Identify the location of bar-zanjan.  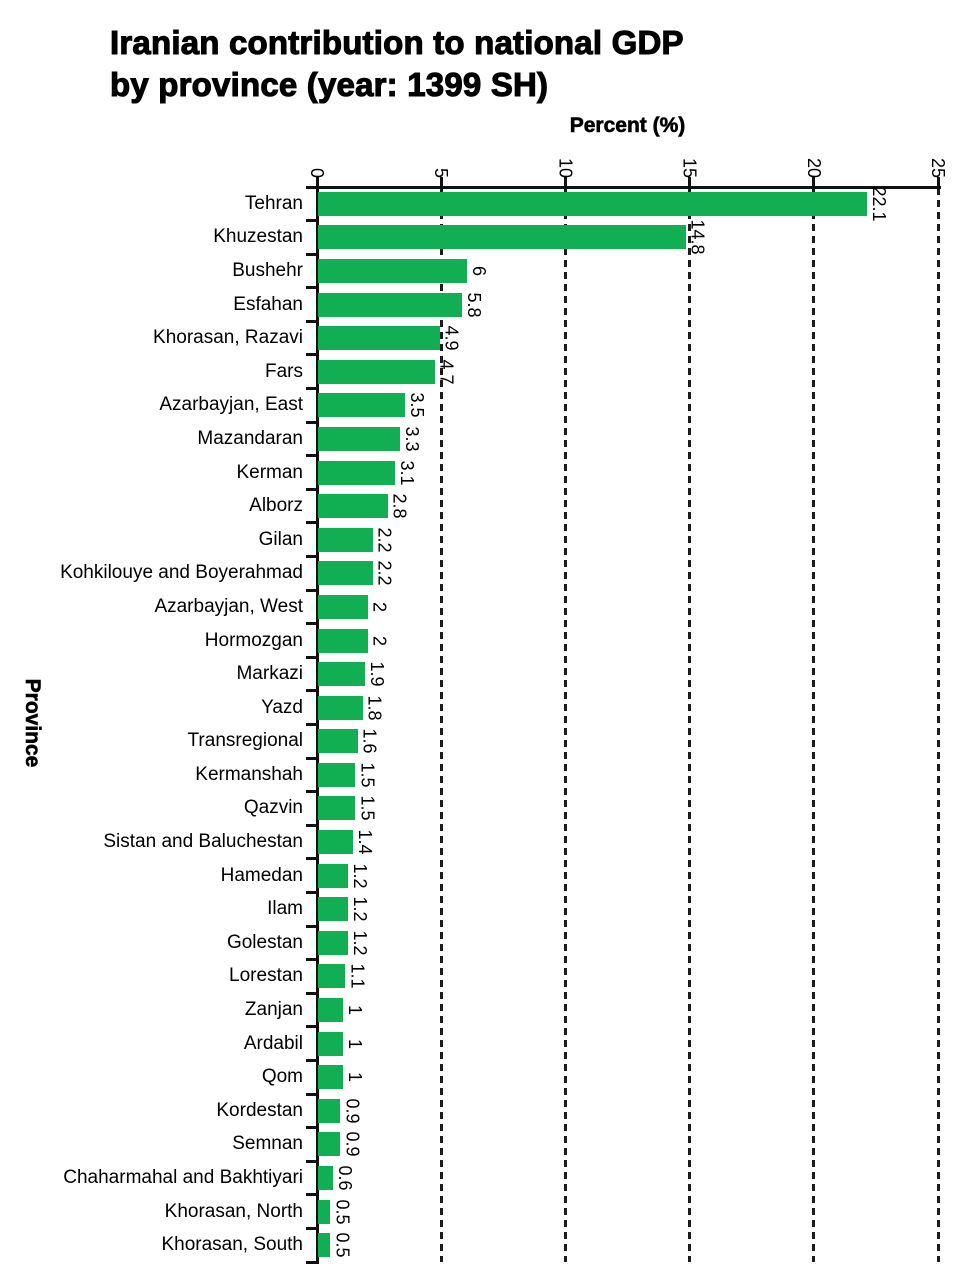
(330, 1010).